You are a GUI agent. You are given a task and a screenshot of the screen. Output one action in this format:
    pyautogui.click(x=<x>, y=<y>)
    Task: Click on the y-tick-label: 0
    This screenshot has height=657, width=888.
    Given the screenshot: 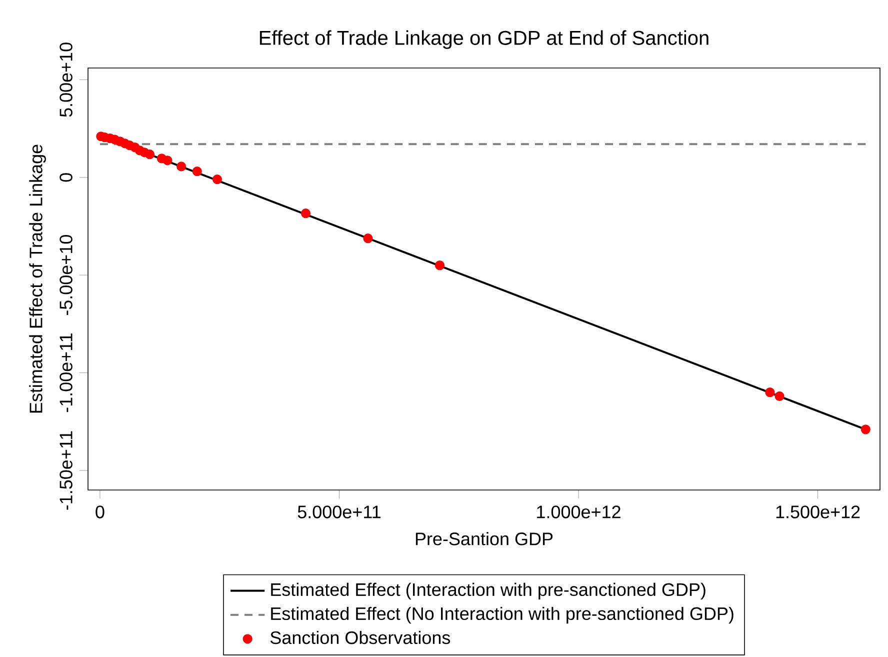 What is the action you would take?
    pyautogui.click(x=66, y=177)
    